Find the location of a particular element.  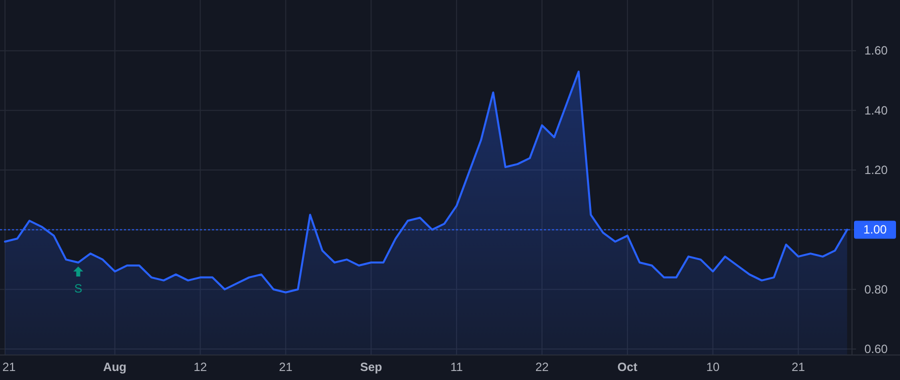

x-tick-label: 10 is located at coordinates (713, 367).